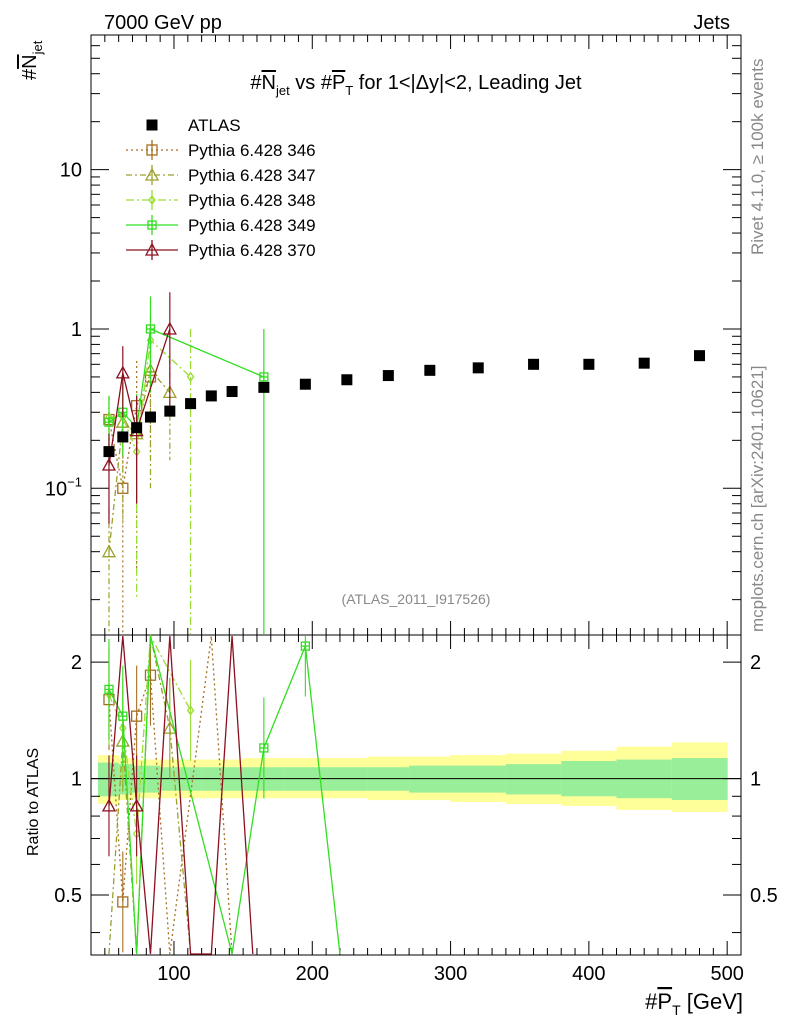 The height and width of the screenshot is (1024, 786). I want to click on series-347-line, so click(139, 460).